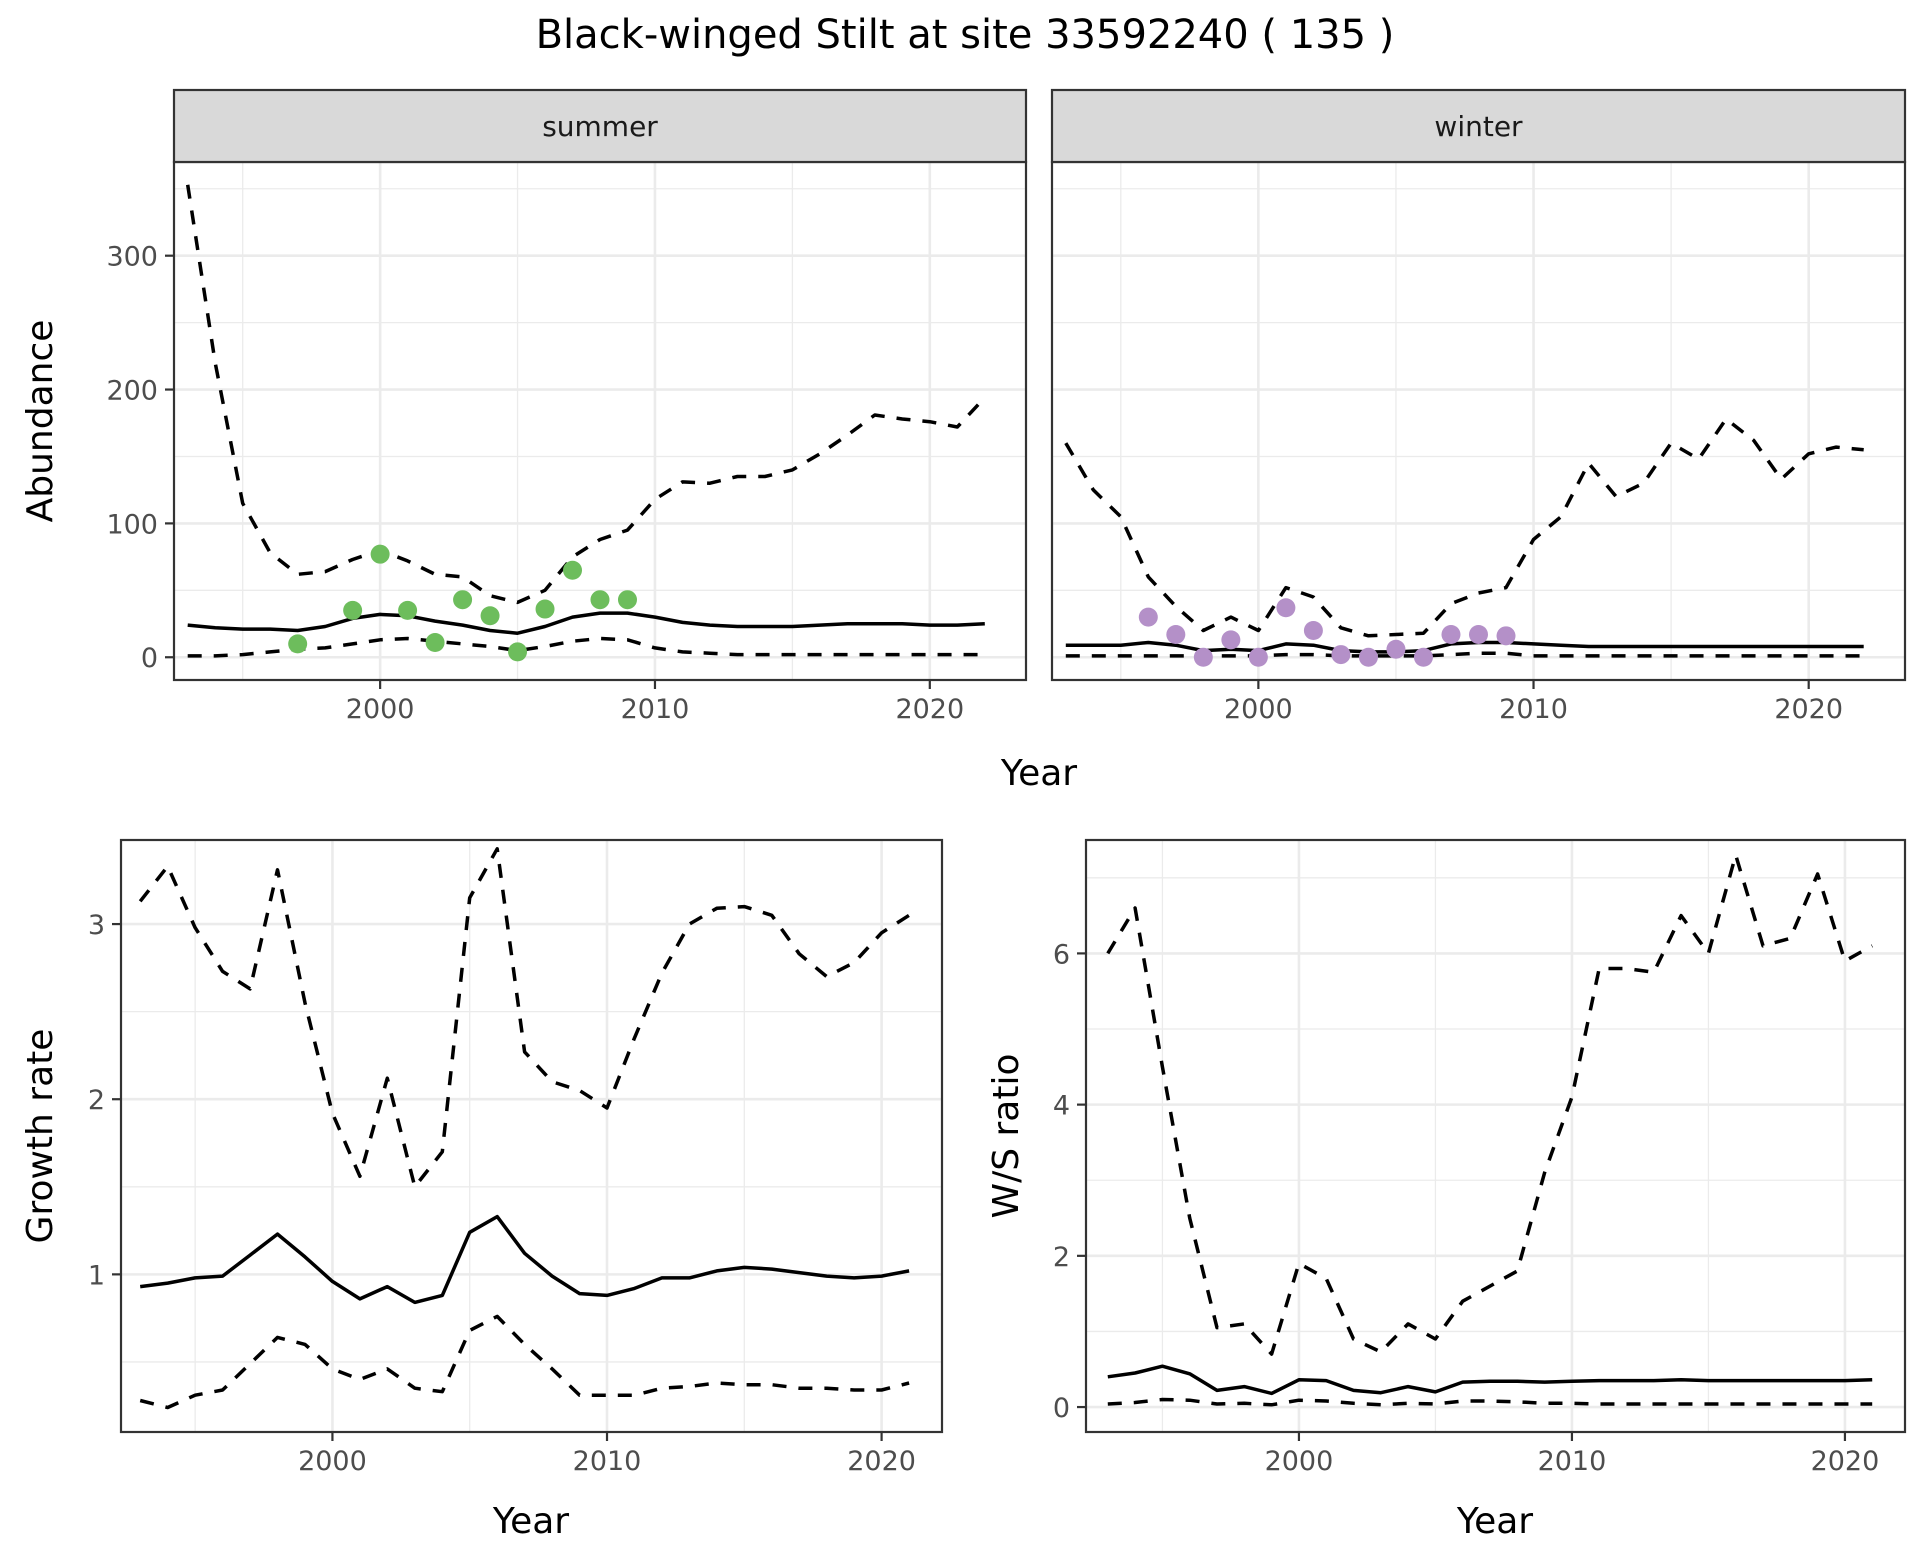 The image size is (1920, 1560). I want to click on facet-strip-label: summer, so click(600, 126).